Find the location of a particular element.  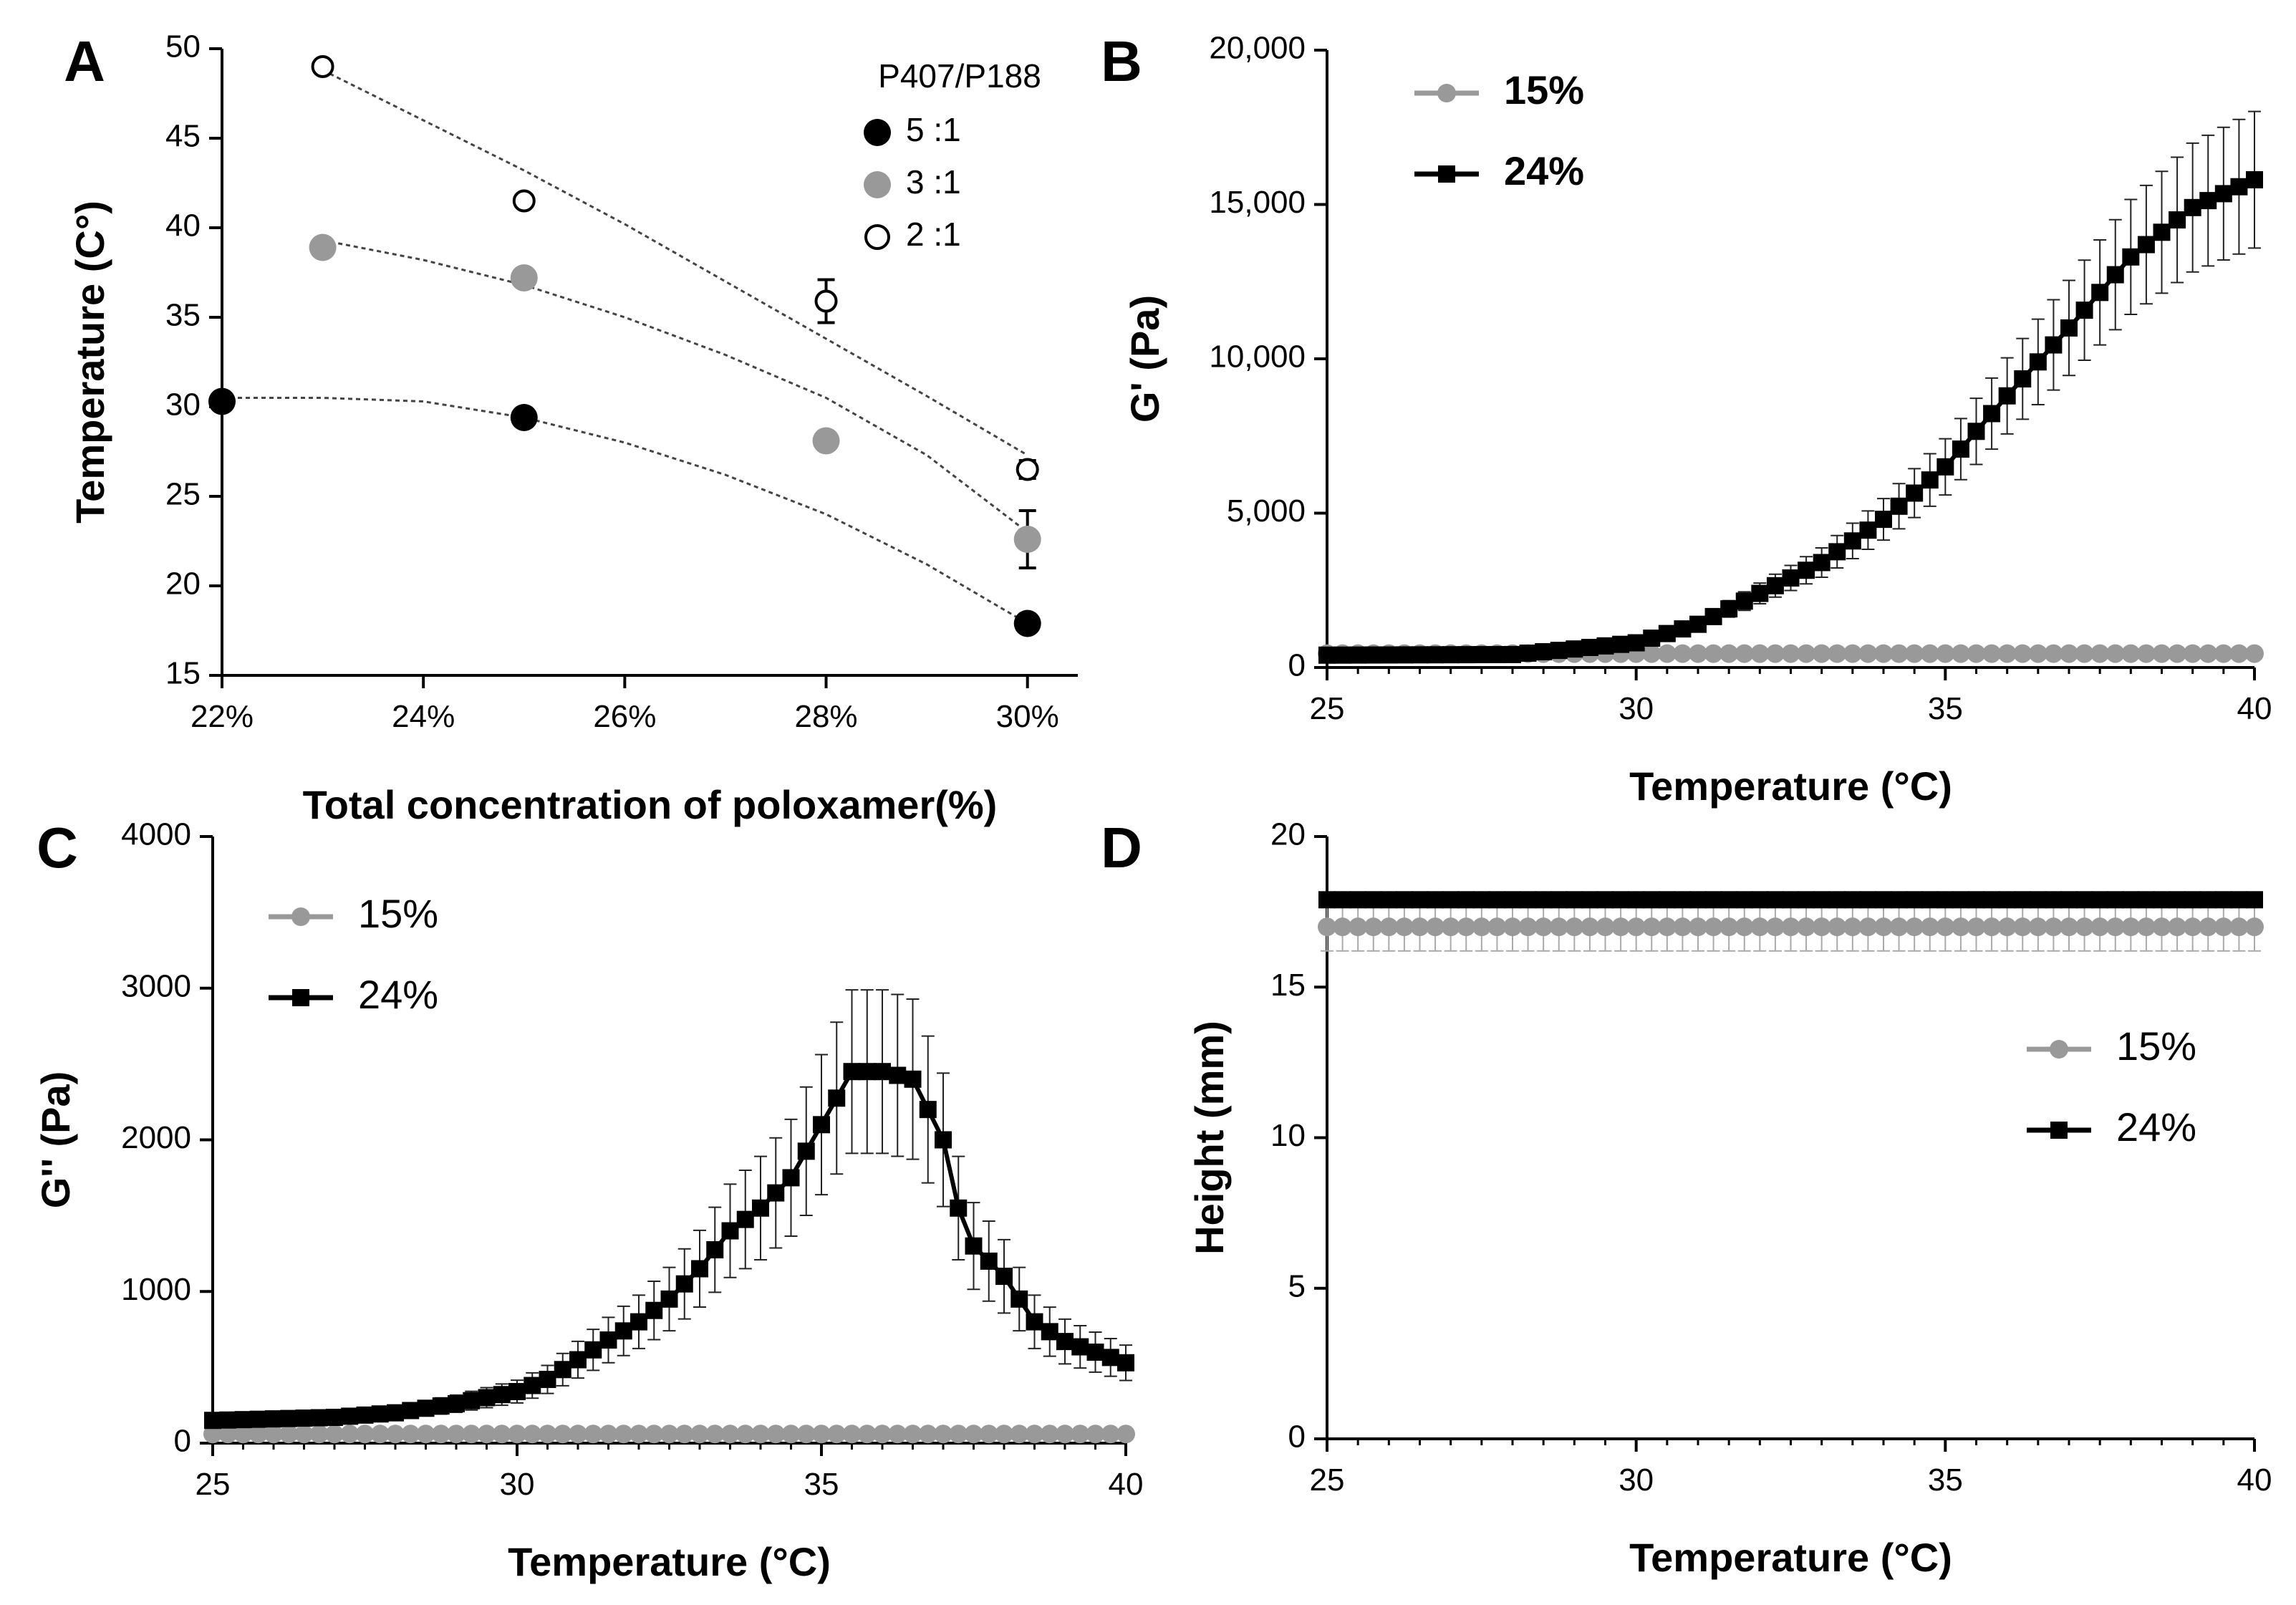

y-tick-label: 5 is located at coordinates (1297, 1285).